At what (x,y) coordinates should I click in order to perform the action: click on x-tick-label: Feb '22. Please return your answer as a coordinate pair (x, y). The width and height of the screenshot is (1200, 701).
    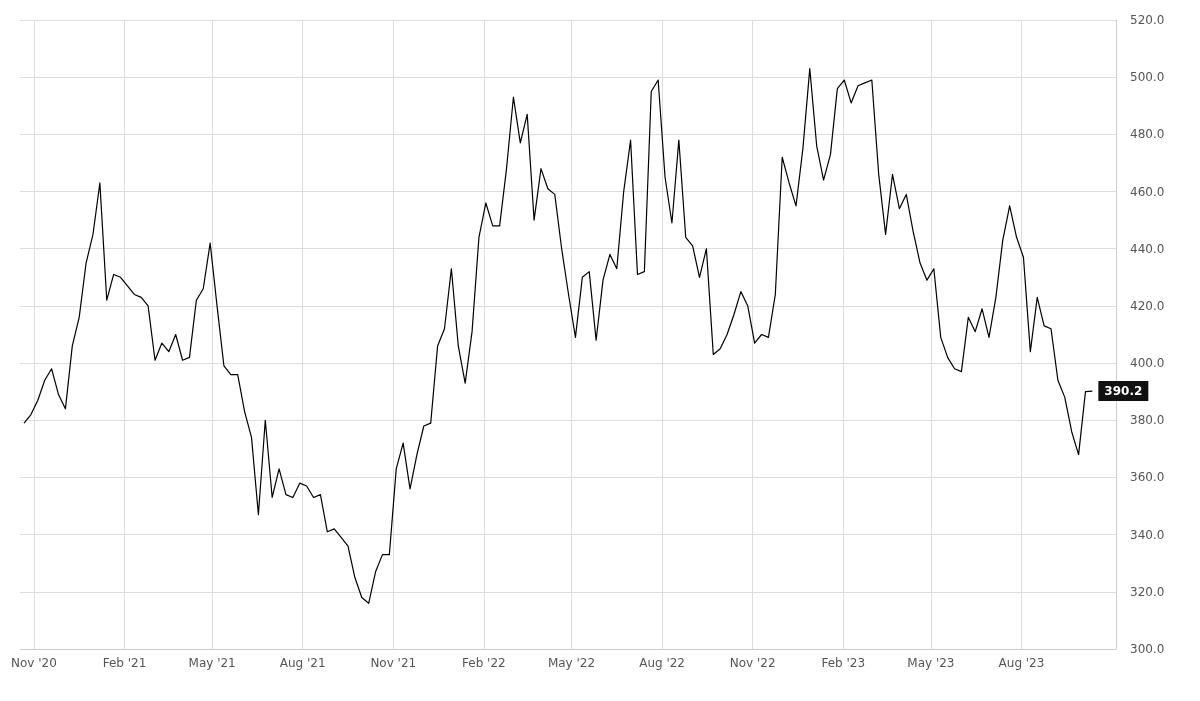
    Looking at the image, I should click on (484, 663).